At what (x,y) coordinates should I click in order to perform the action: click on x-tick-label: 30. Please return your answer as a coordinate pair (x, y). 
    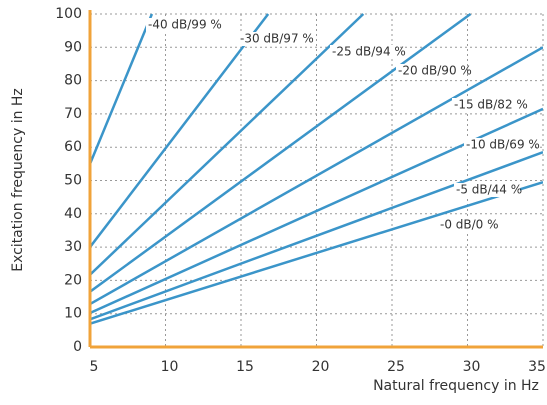
    Looking at the image, I should click on (472, 367).